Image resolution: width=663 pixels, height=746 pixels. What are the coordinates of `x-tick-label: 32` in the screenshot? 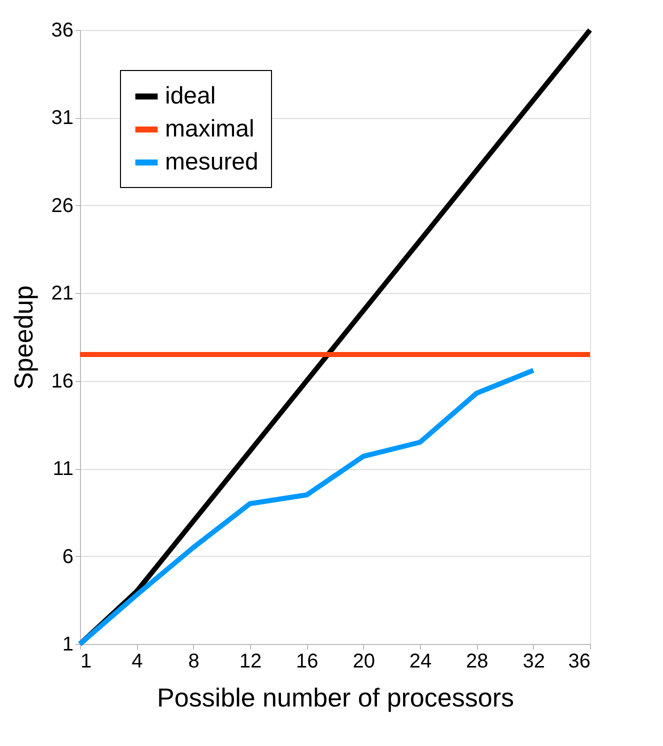 It's located at (533, 661).